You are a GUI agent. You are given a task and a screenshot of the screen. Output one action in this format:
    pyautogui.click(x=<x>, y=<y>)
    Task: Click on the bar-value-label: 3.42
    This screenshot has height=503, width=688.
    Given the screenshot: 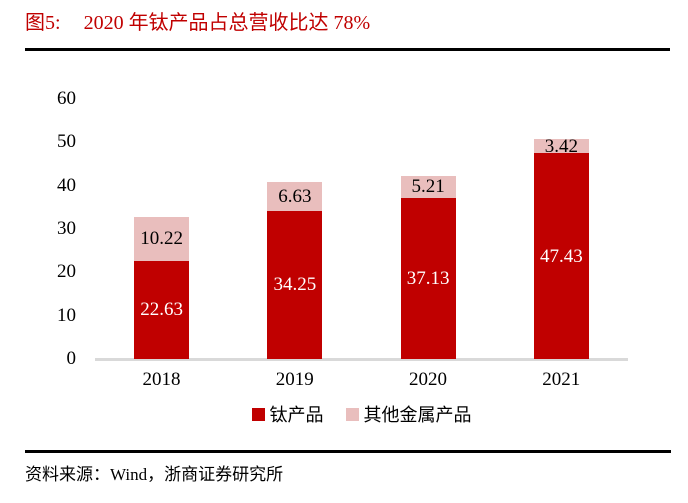 What is the action you would take?
    pyautogui.click(x=561, y=146)
    